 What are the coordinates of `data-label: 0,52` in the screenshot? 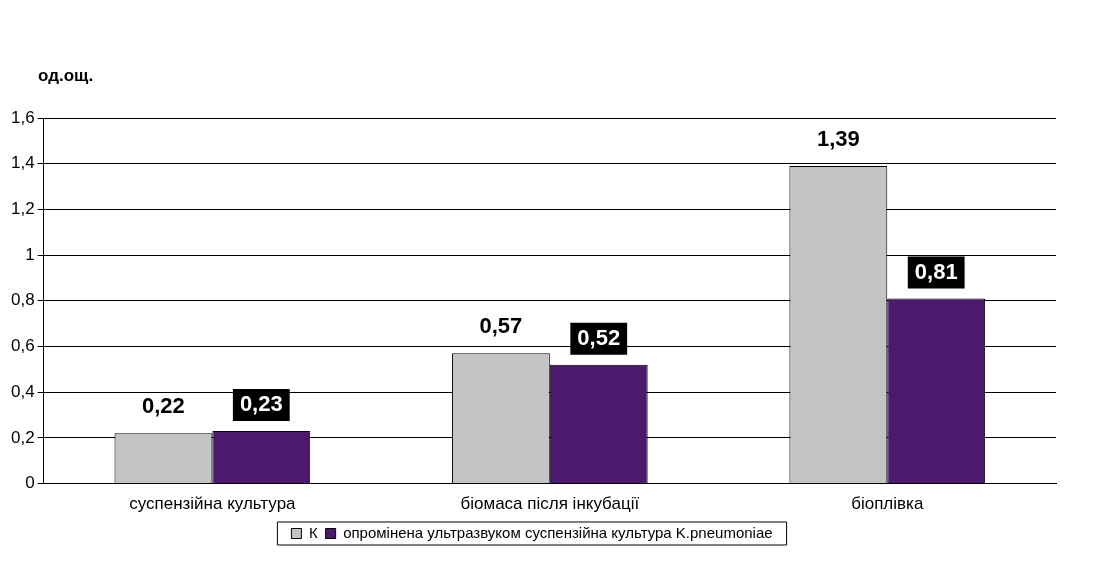 It's located at (599, 337).